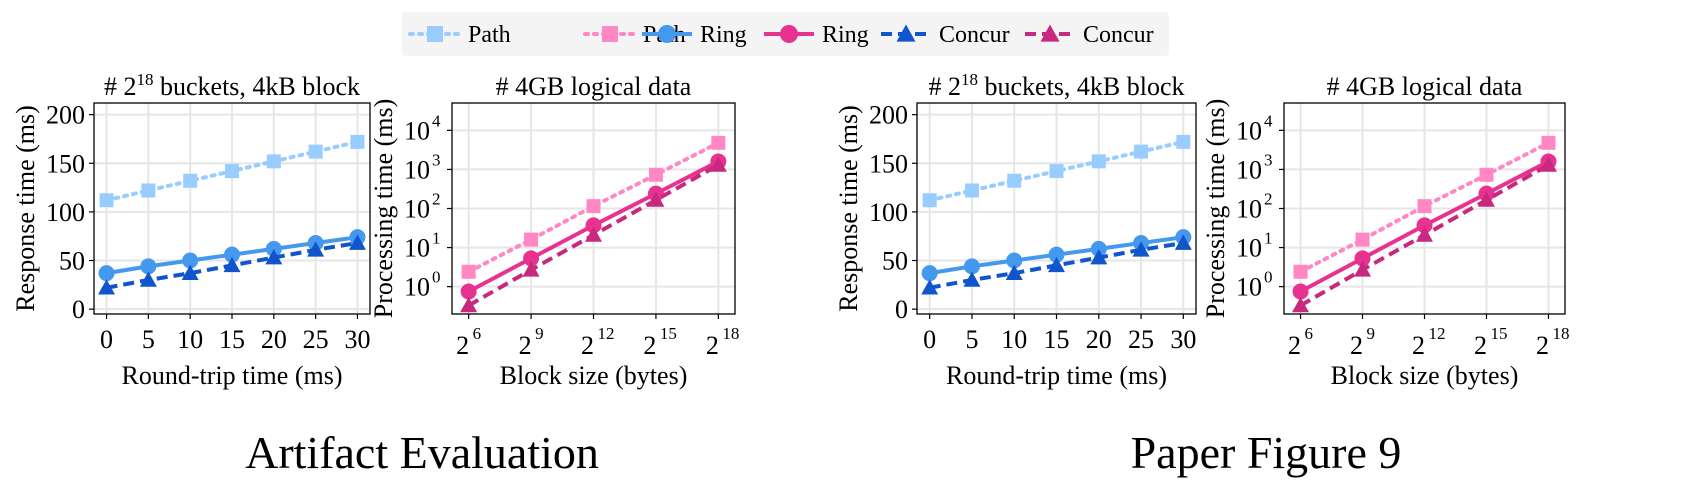 This screenshot has height=480, width=1689. Describe the element at coordinates (78, 309) in the screenshot. I see `y-tick-label: 0` at that location.